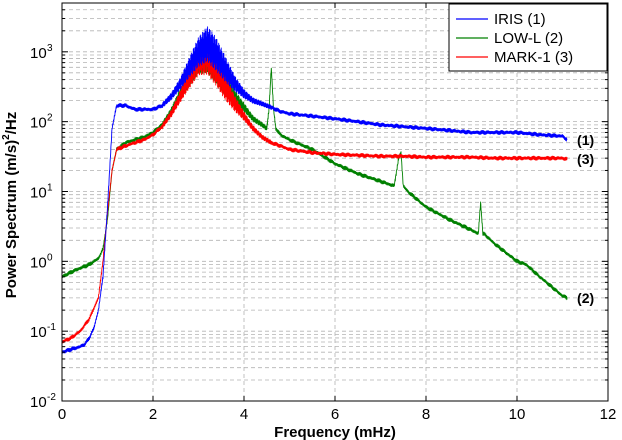 Image resolution: width=622 pixels, height=440 pixels. Describe the element at coordinates (244, 414) in the screenshot. I see `x-tick-label: 4` at that location.